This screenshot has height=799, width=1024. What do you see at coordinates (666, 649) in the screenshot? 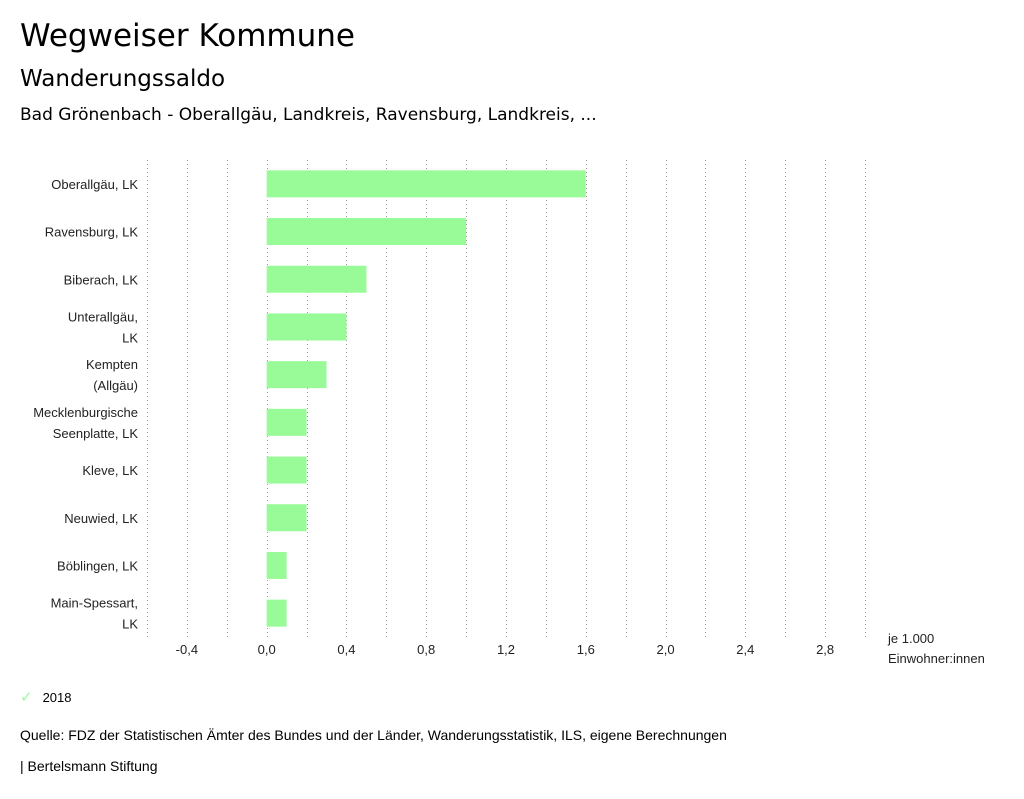
I see `x-tick-label: 2,0` at bounding box center [666, 649].